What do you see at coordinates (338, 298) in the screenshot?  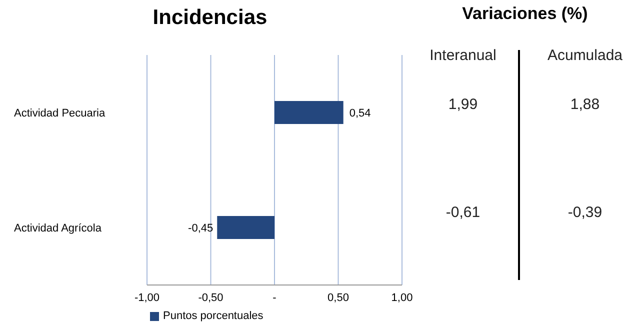 I see `x-tick-label: 0,50` at bounding box center [338, 298].